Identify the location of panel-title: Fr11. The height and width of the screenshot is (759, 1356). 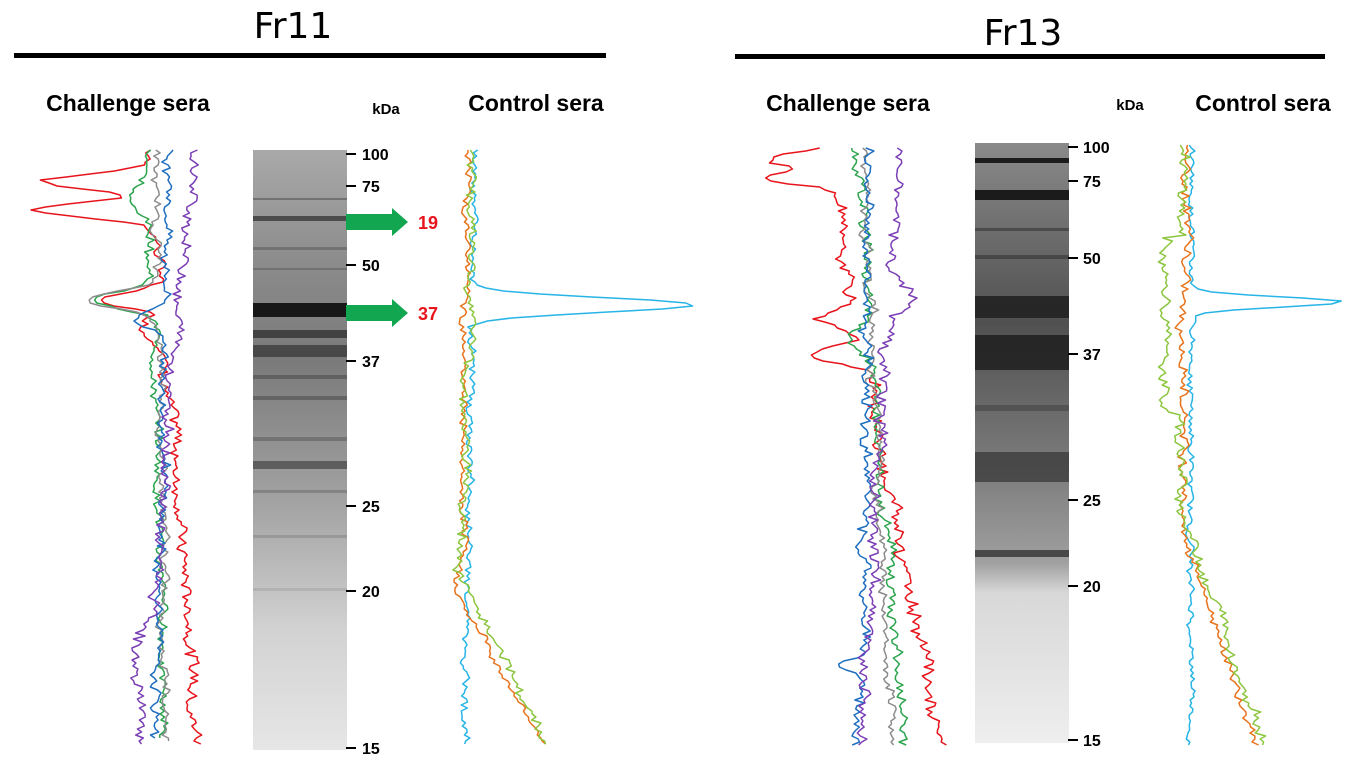
(293, 26).